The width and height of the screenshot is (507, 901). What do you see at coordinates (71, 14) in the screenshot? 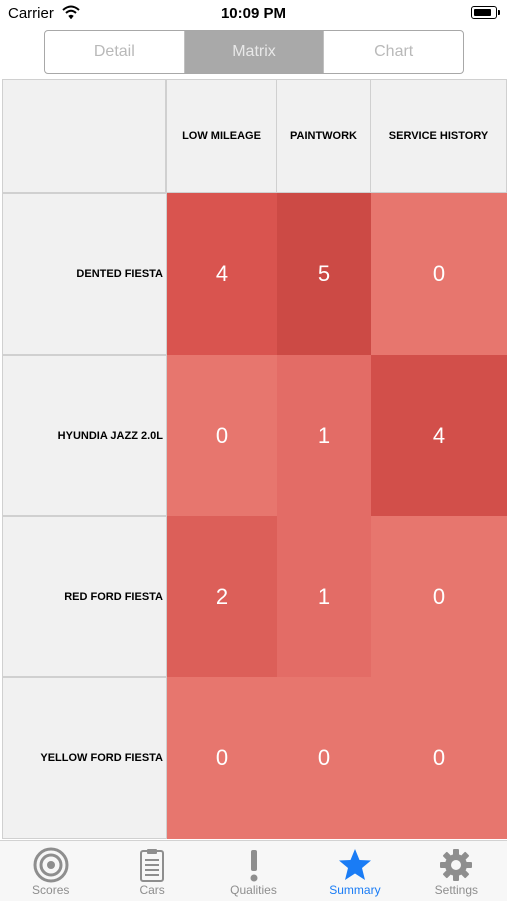
I see `wifi-icon` at bounding box center [71, 14].